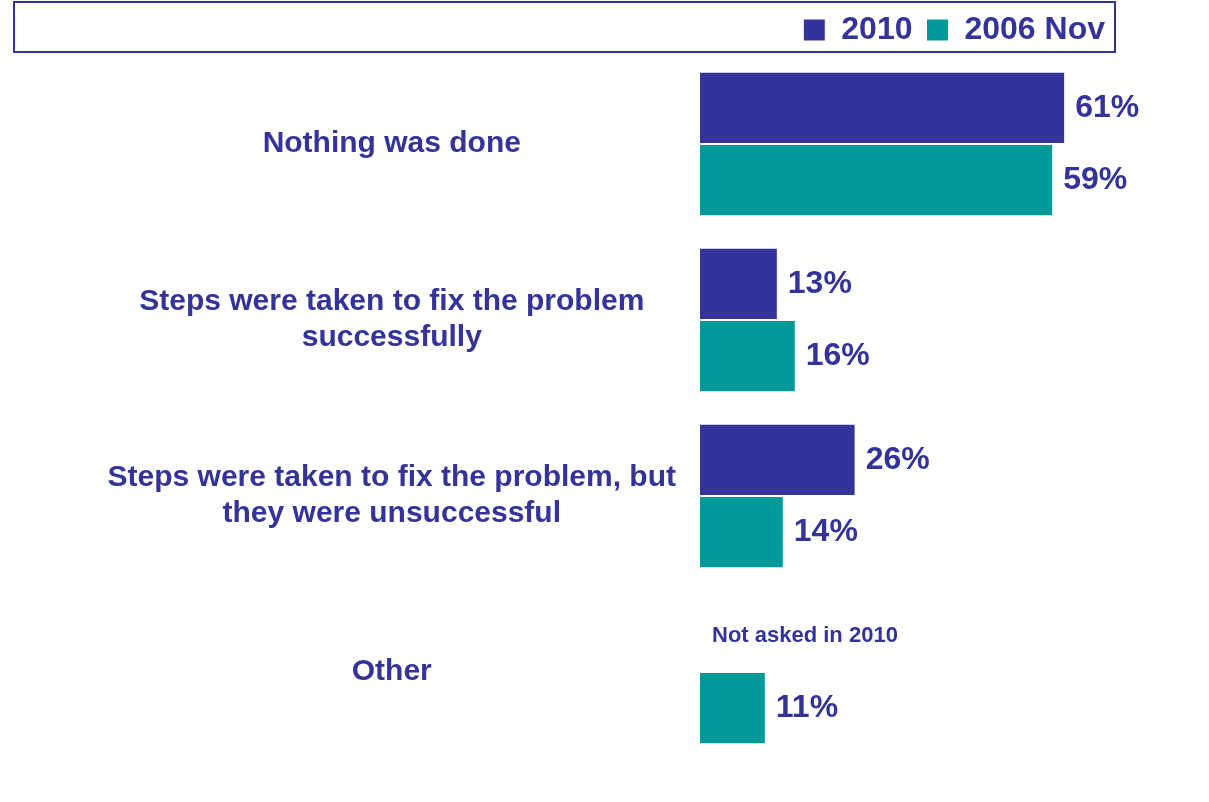  What do you see at coordinates (1107, 105) in the screenshot?
I see `data-label: 61%` at bounding box center [1107, 105].